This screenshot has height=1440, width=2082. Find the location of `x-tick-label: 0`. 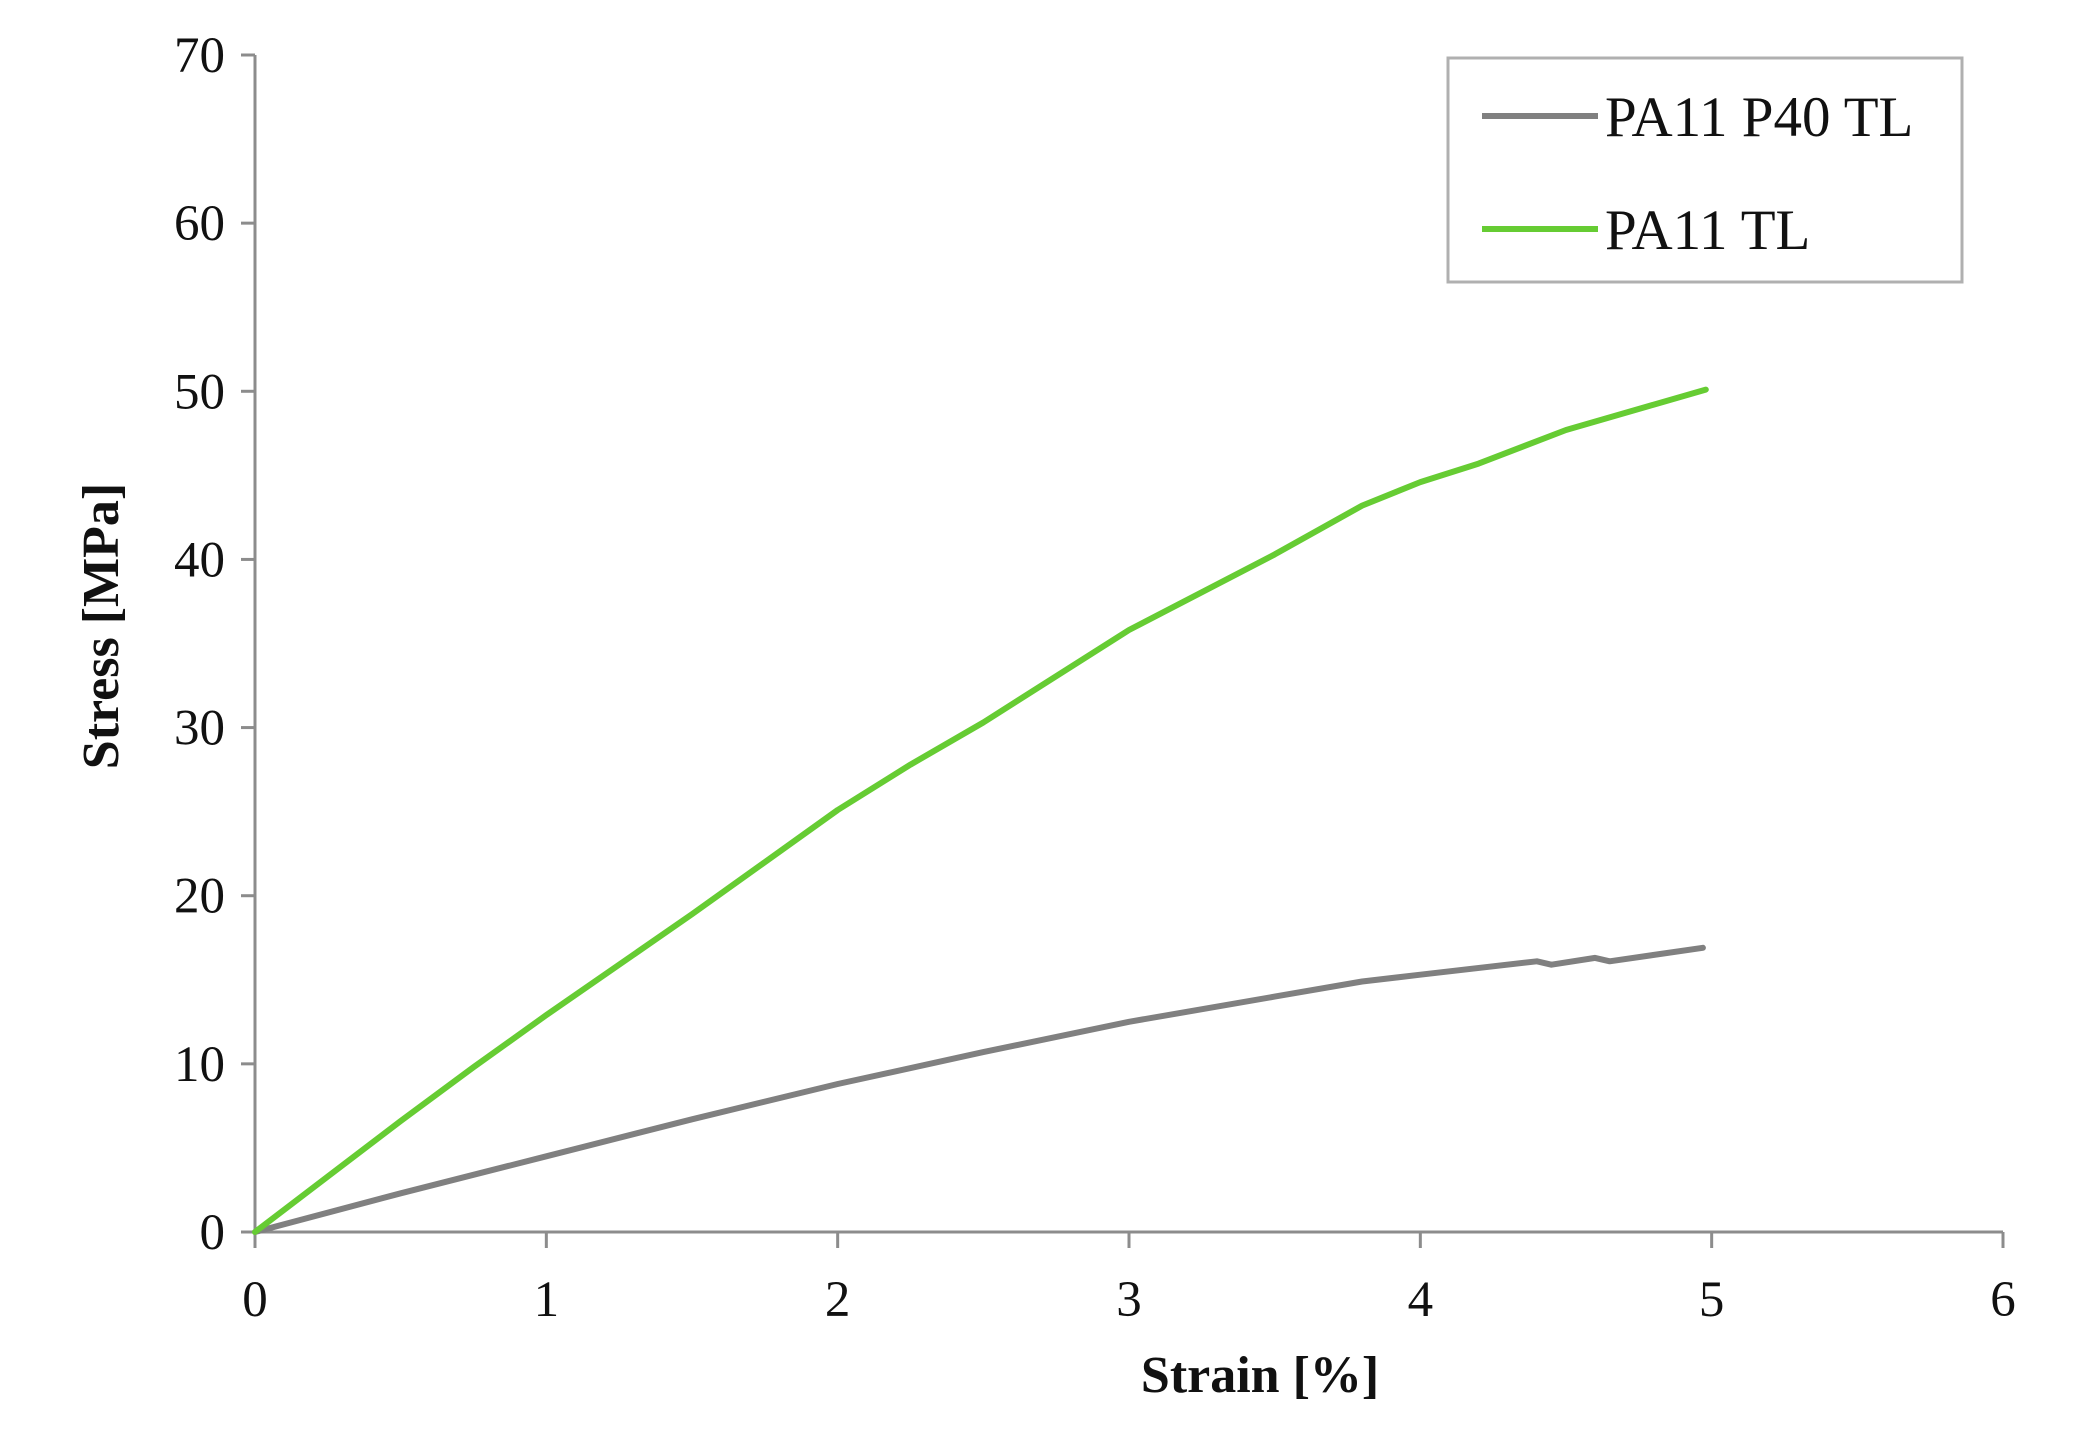

x-tick-label: 0 is located at coordinates (255, 1300).